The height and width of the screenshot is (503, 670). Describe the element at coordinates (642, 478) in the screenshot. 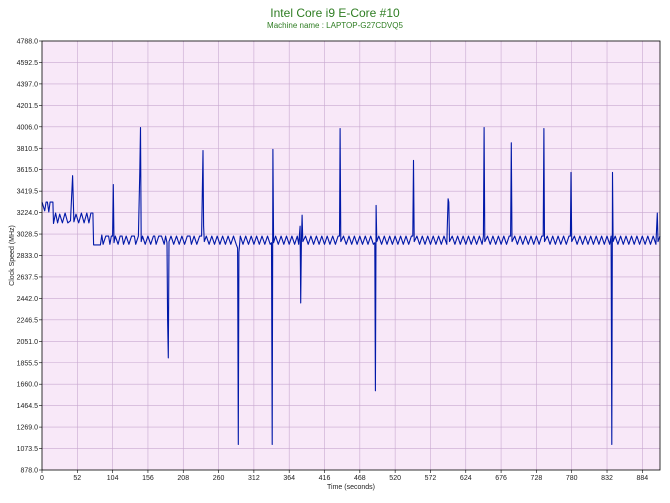

I see `x-tick-label: 884` at that location.